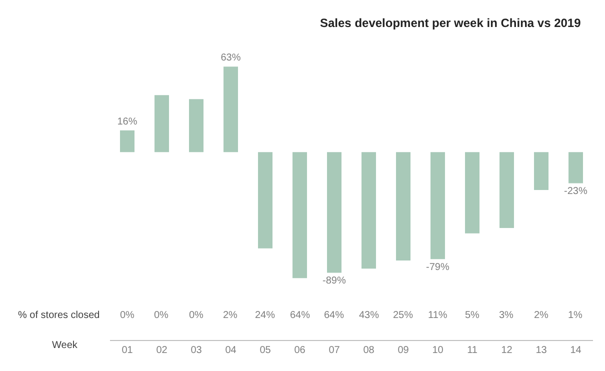 The width and height of the screenshot is (605, 371). I want to click on x-tick-label: 12, so click(507, 350).